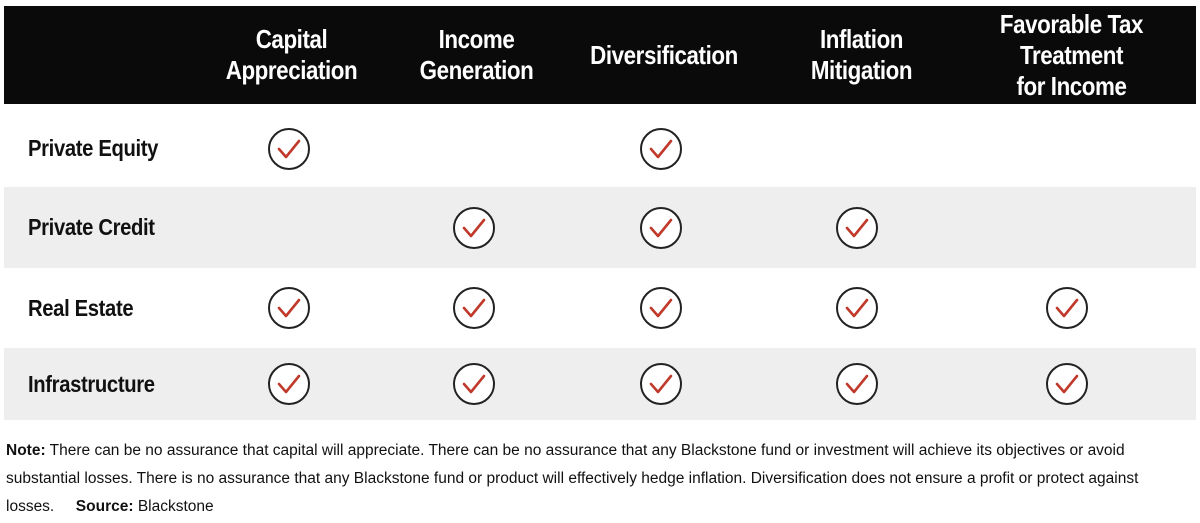  I want to click on column-header-label: Income Generation, so click(476, 54).